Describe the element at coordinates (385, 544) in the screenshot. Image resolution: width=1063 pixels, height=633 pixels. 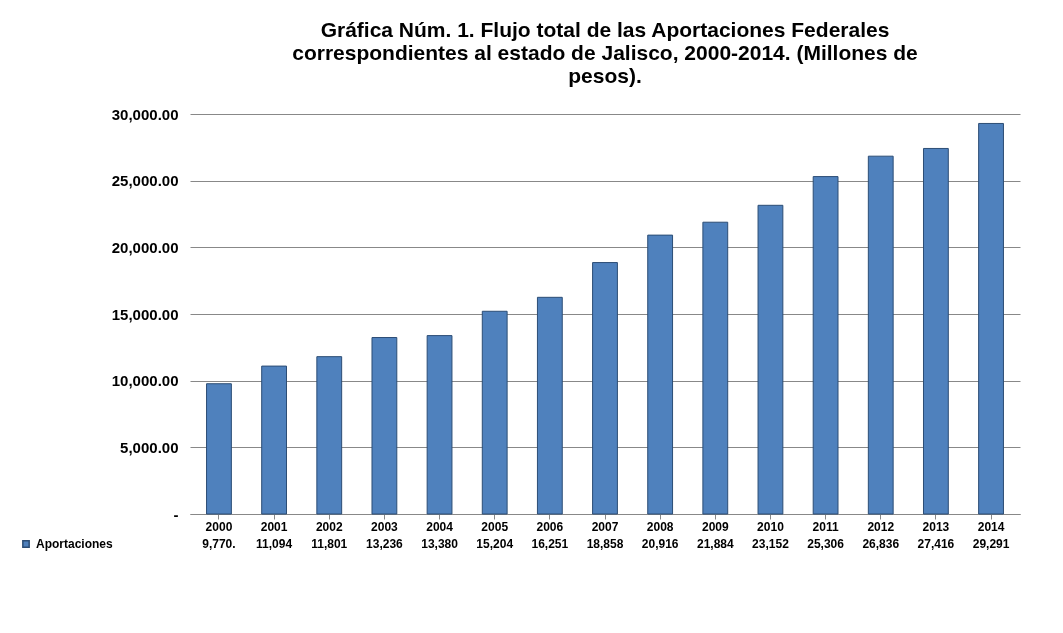
I see `data-label: 13,236` at that location.